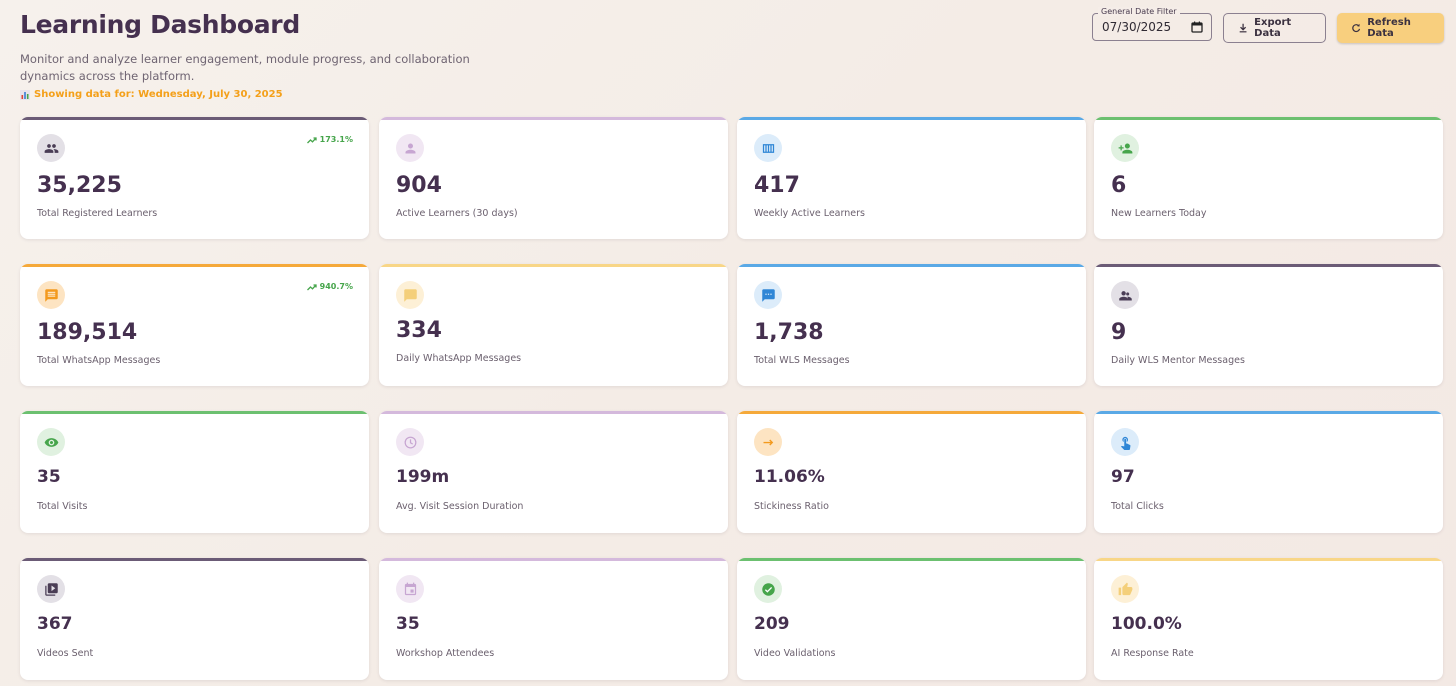  Describe the element at coordinates (795, 653) in the screenshot. I see `stat-label: Video Validations` at that location.